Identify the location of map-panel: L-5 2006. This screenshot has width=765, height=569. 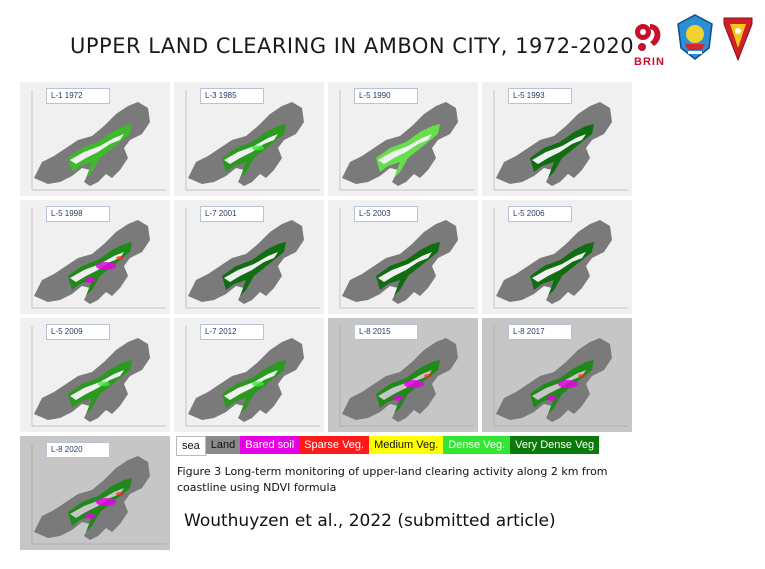
(557, 257).